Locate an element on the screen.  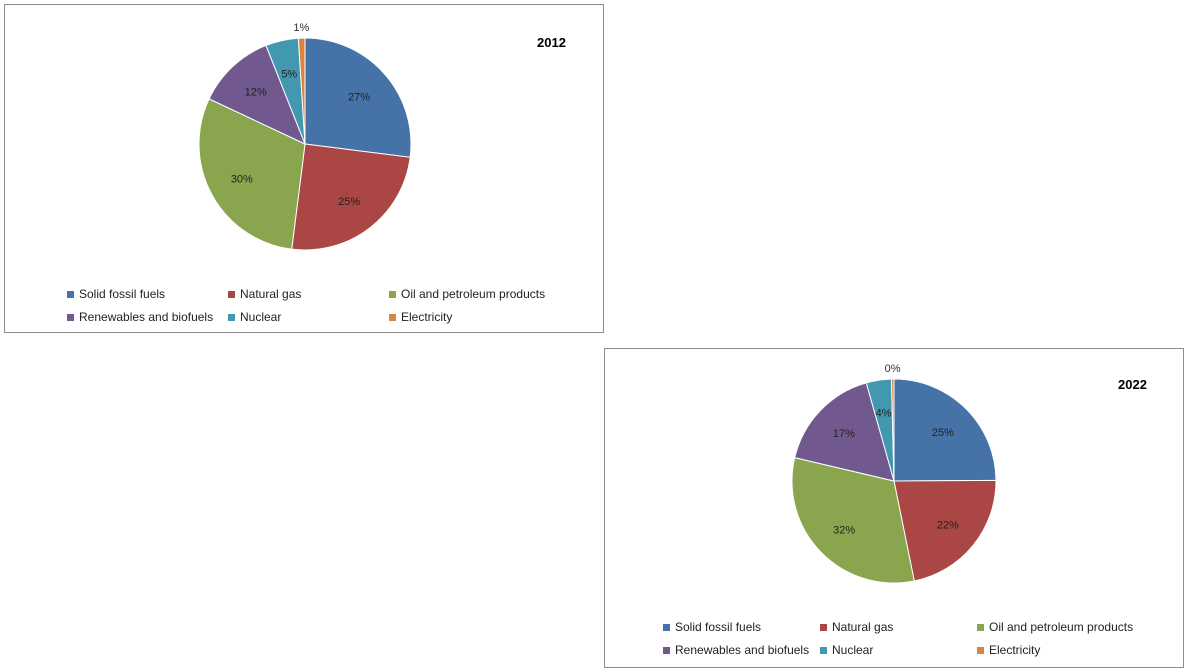
data-label-2022-electricity: 0% is located at coordinates (893, 369).